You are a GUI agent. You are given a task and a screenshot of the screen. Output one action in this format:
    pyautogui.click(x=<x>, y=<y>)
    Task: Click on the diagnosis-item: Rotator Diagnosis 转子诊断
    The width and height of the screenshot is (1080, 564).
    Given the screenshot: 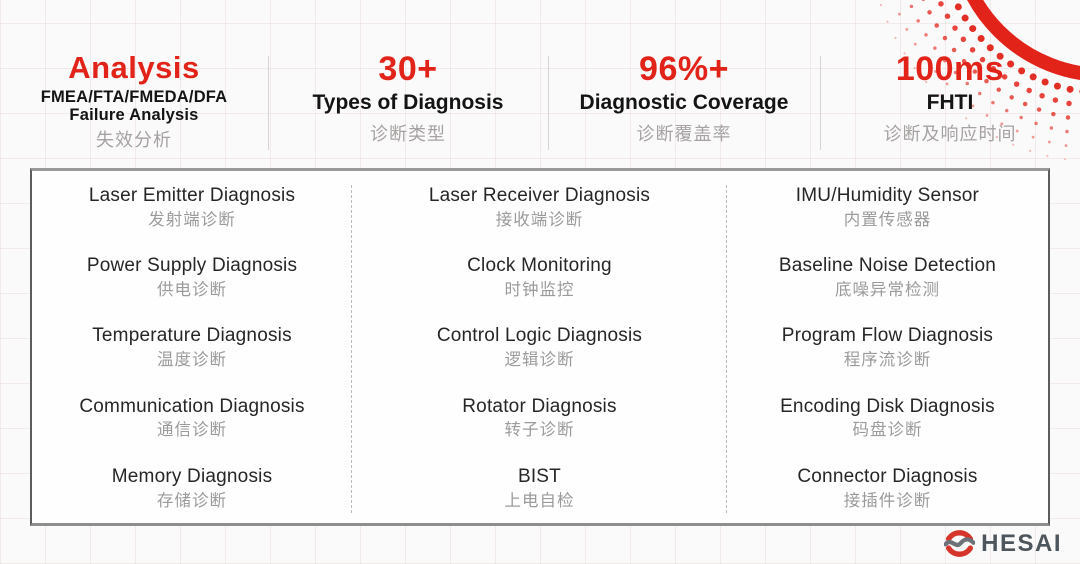 What is the action you would take?
    pyautogui.click(x=539, y=418)
    